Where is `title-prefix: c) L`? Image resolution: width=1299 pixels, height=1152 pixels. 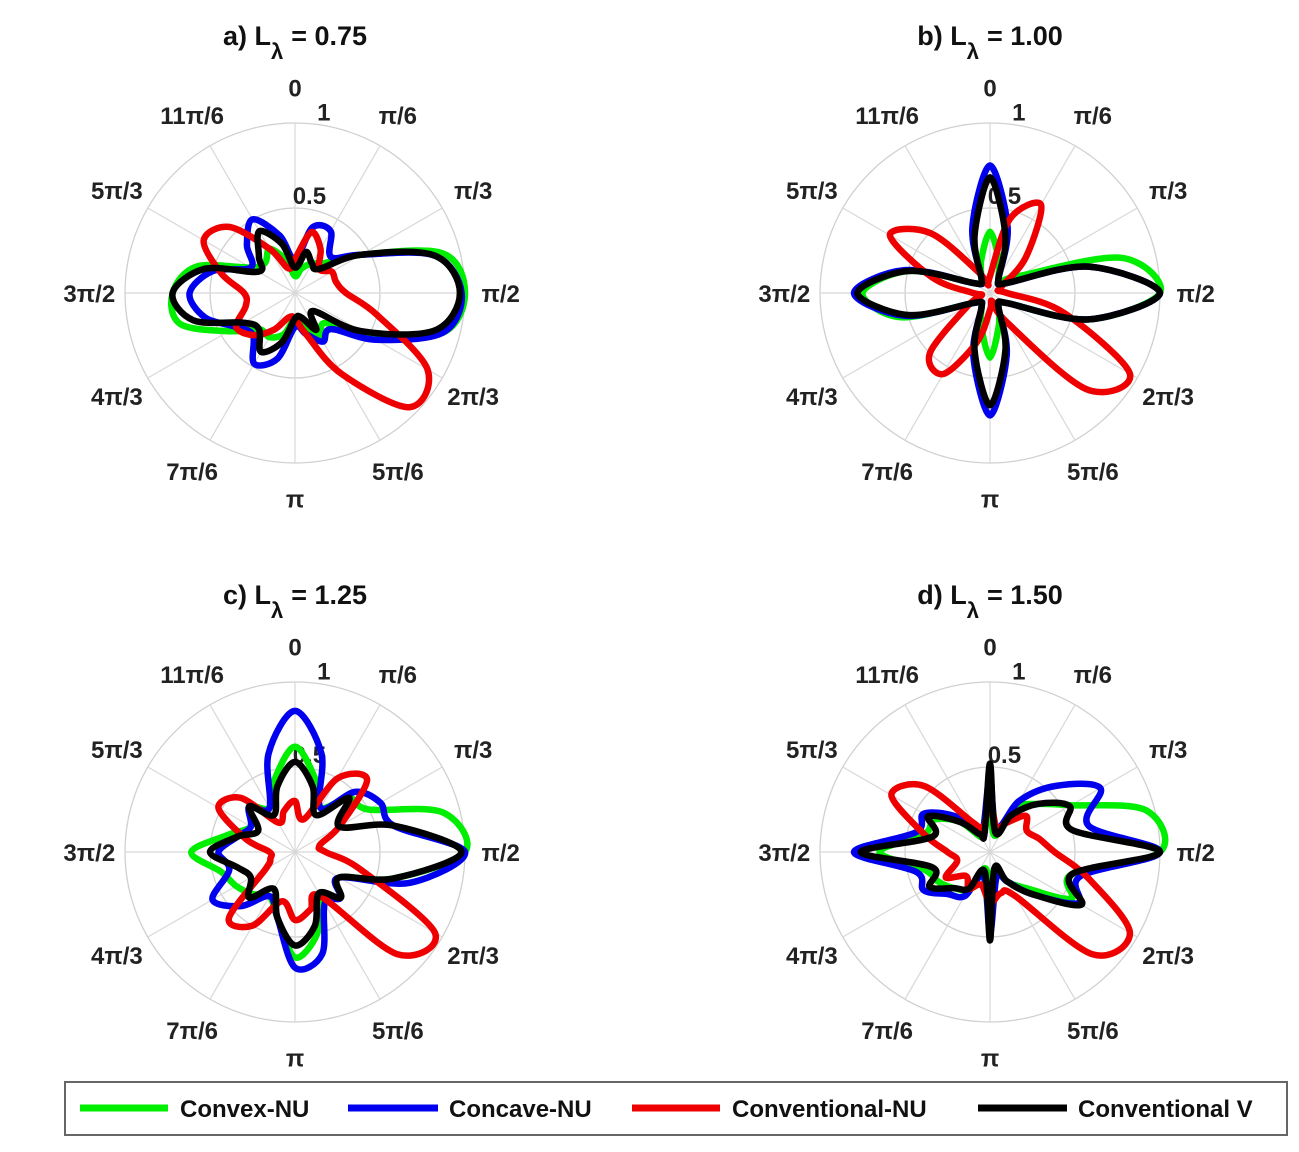
title-prefix: c) L is located at coordinates (247, 595).